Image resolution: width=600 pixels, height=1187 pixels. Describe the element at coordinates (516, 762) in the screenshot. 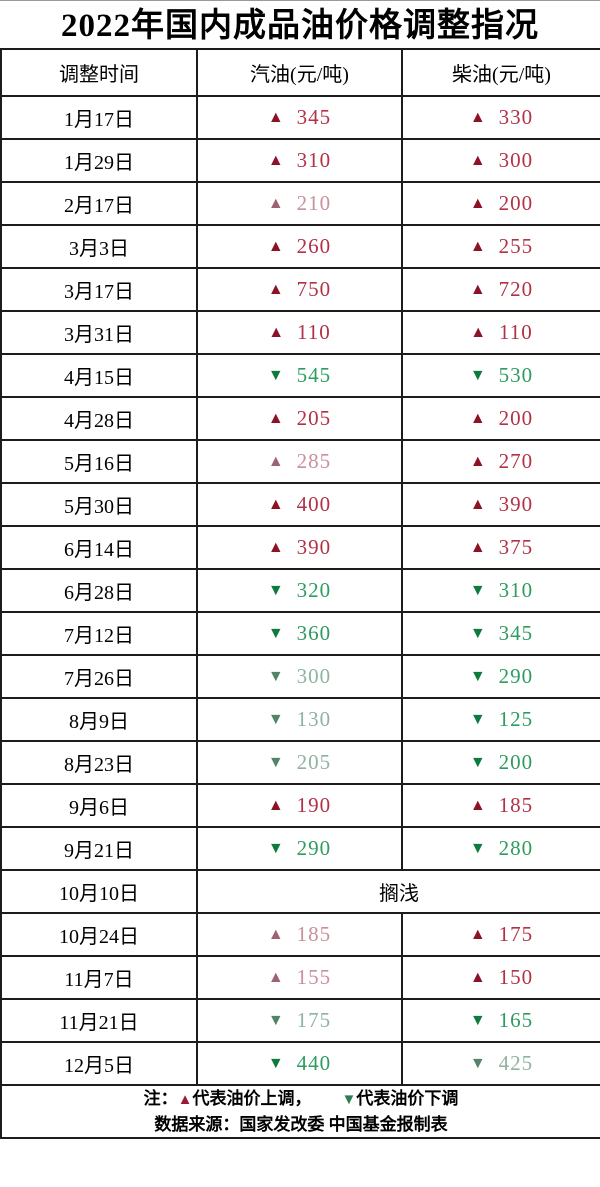

I see `price-change-value: 200` at that location.